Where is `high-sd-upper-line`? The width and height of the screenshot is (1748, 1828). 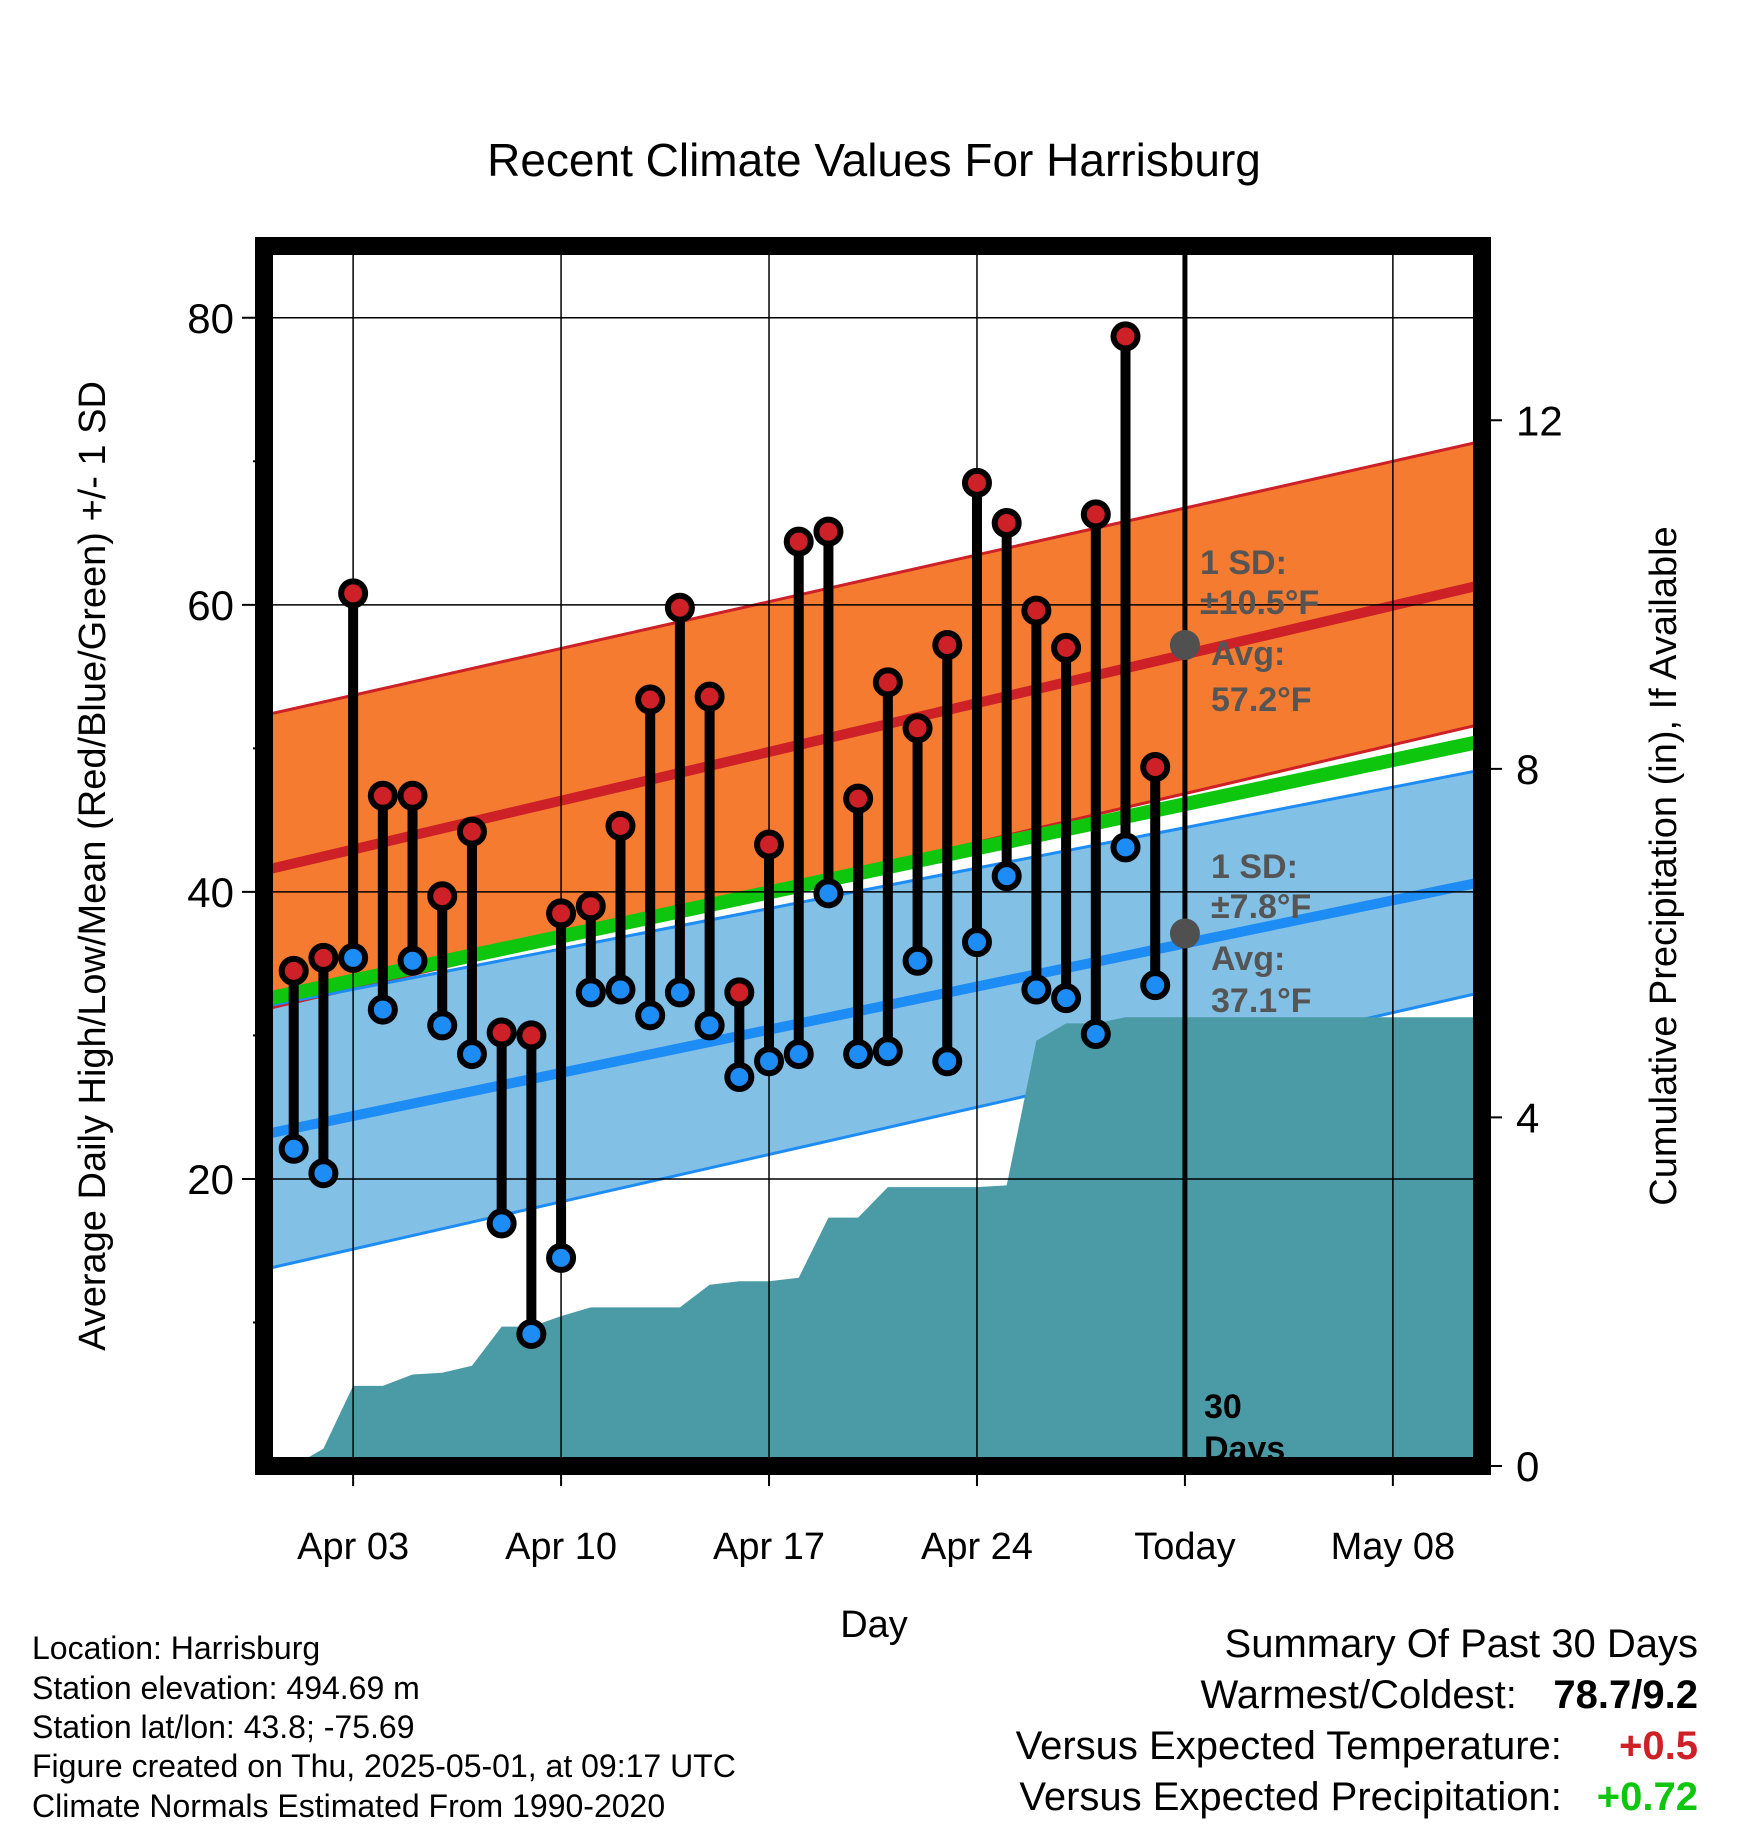
high-sd-upper-line is located at coordinates (873, 578).